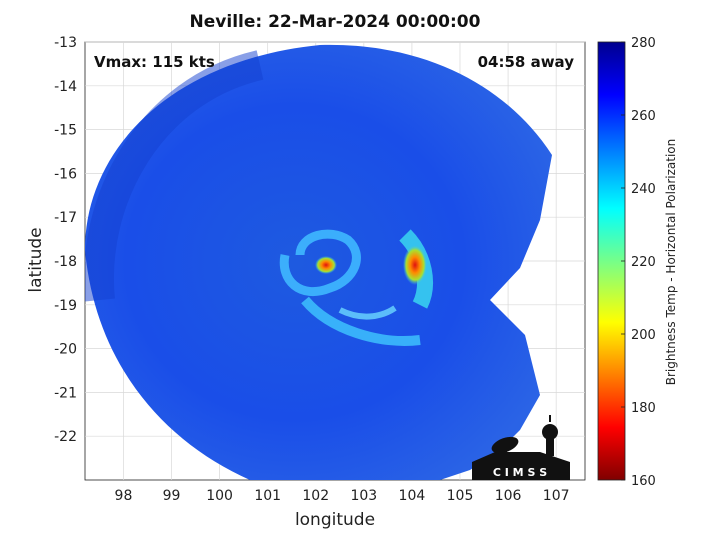 The image size is (720, 540). I want to click on y-tick-label: -13, so click(65, 43).